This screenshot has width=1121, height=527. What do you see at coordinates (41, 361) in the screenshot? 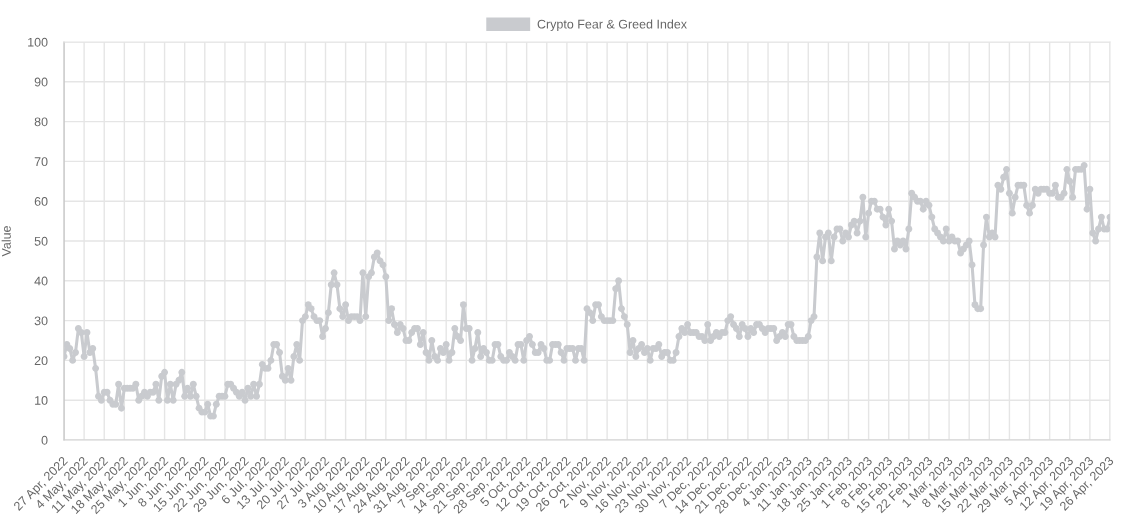
I see `y-tick-label: 20` at bounding box center [41, 361].